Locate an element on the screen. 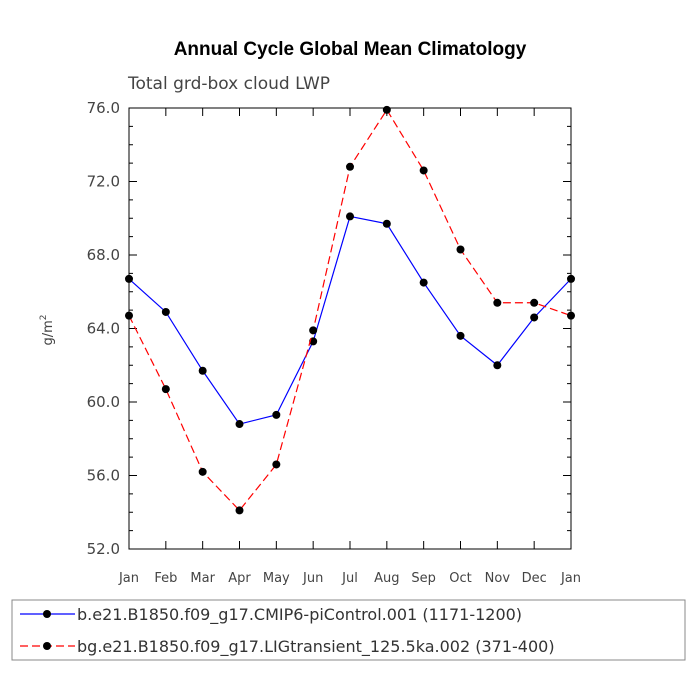 The height and width of the screenshot is (700, 700). y-axis-label-superscript: 2 is located at coordinates (44, 317).